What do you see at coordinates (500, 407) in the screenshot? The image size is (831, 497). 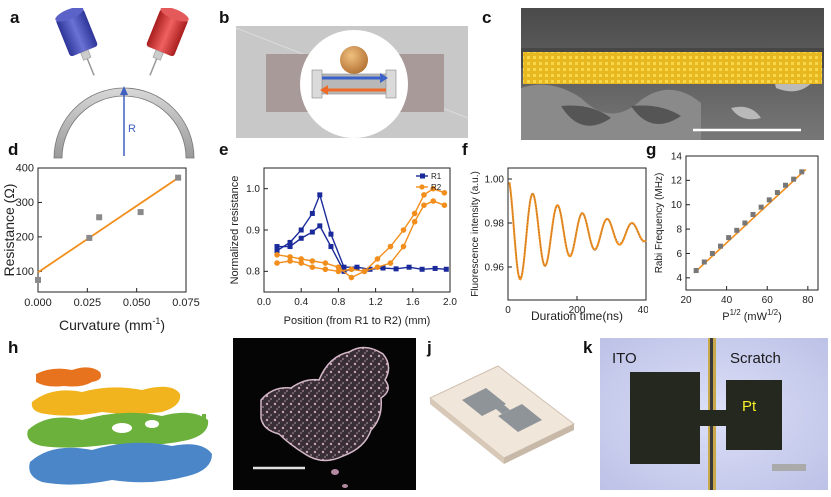 I see `bridge` at bounding box center [500, 407].